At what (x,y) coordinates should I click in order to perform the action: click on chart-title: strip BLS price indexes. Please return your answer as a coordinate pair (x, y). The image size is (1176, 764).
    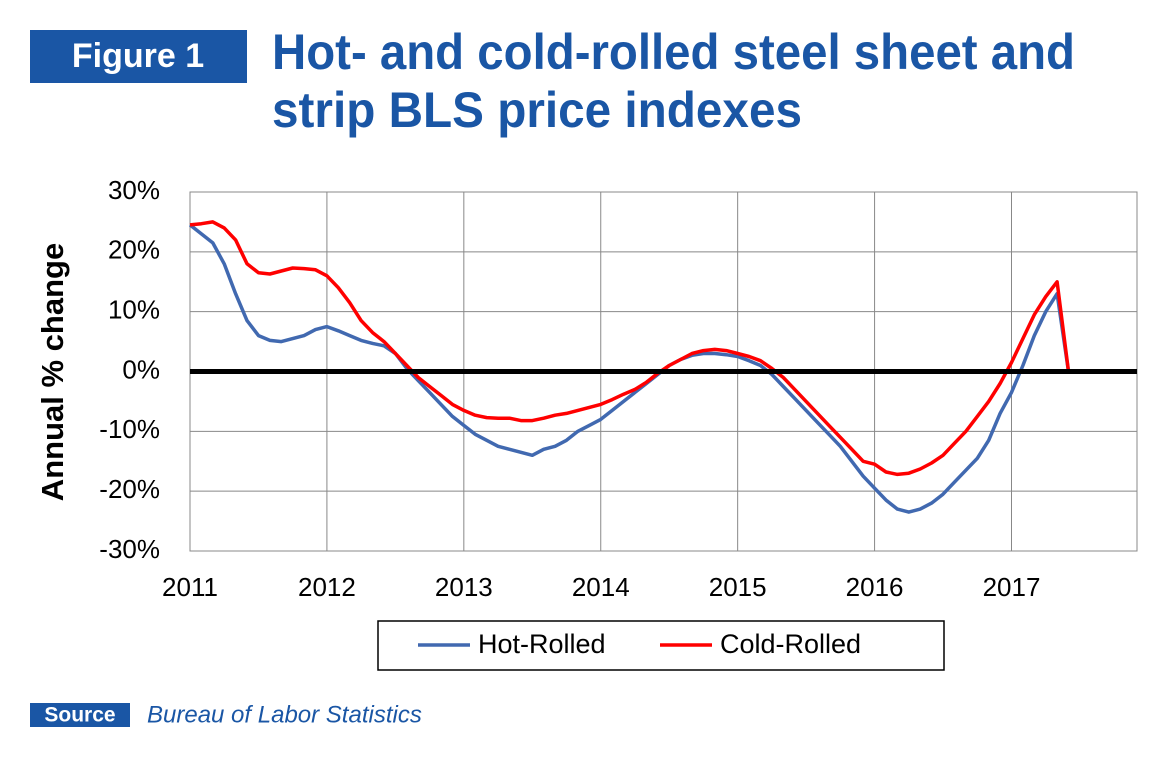
    Looking at the image, I should click on (537, 110).